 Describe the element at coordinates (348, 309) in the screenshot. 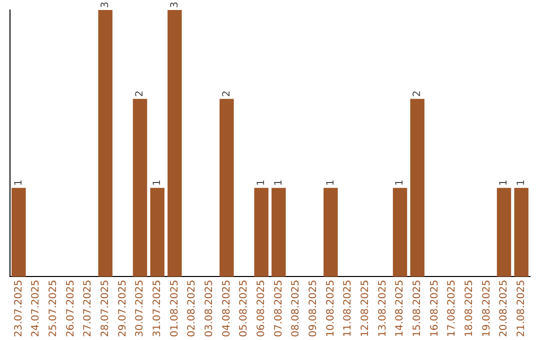

I see `x-tick-label: 11.08.2025` at that location.